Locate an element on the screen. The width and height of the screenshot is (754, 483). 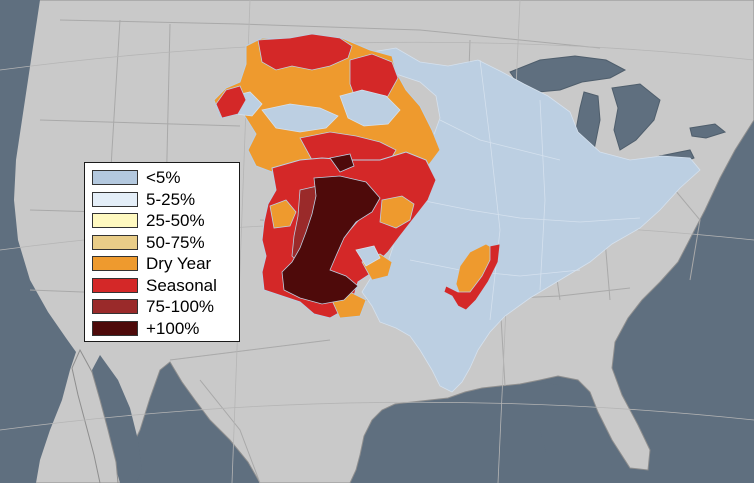
gulf-of-california is located at coordinates (117, 419).